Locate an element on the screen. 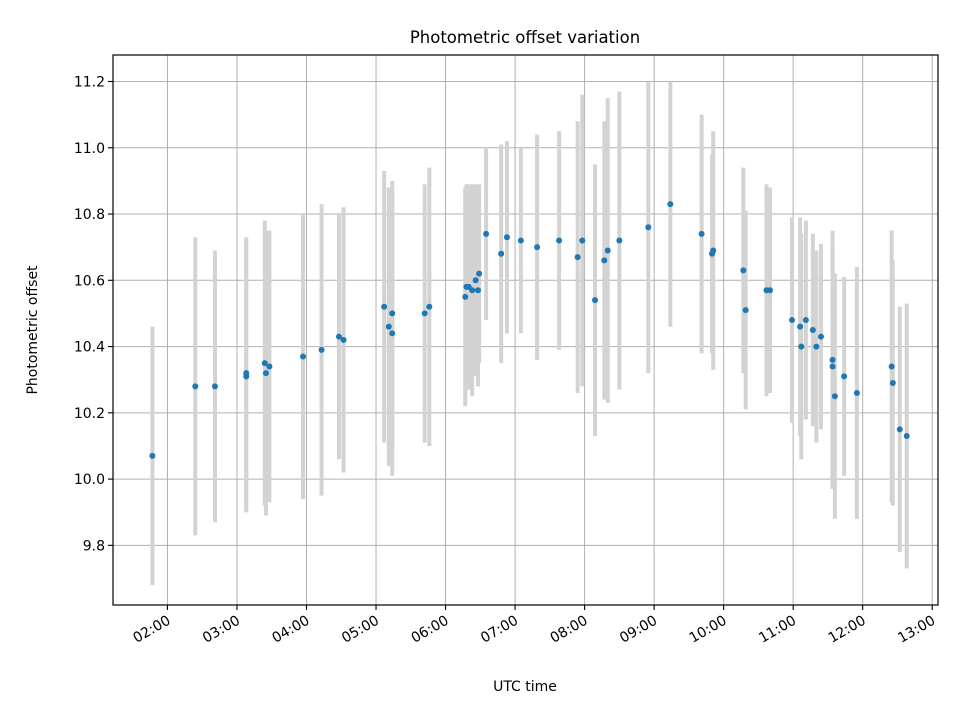 This screenshot has height=720, width=960. x-tick-label: 03:00 is located at coordinates (221, 630).